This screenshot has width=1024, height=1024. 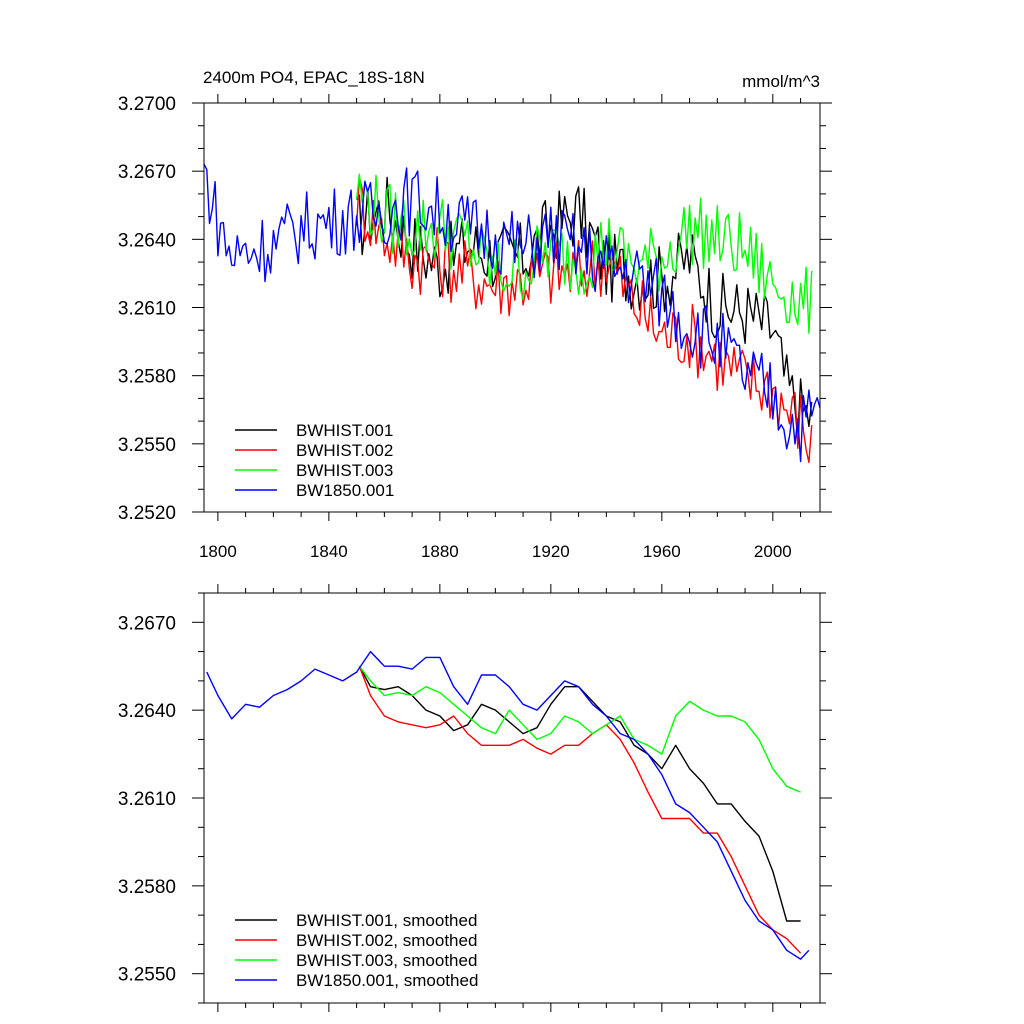 I want to click on top-x-tick-label: 1880, so click(x=440, y=551).